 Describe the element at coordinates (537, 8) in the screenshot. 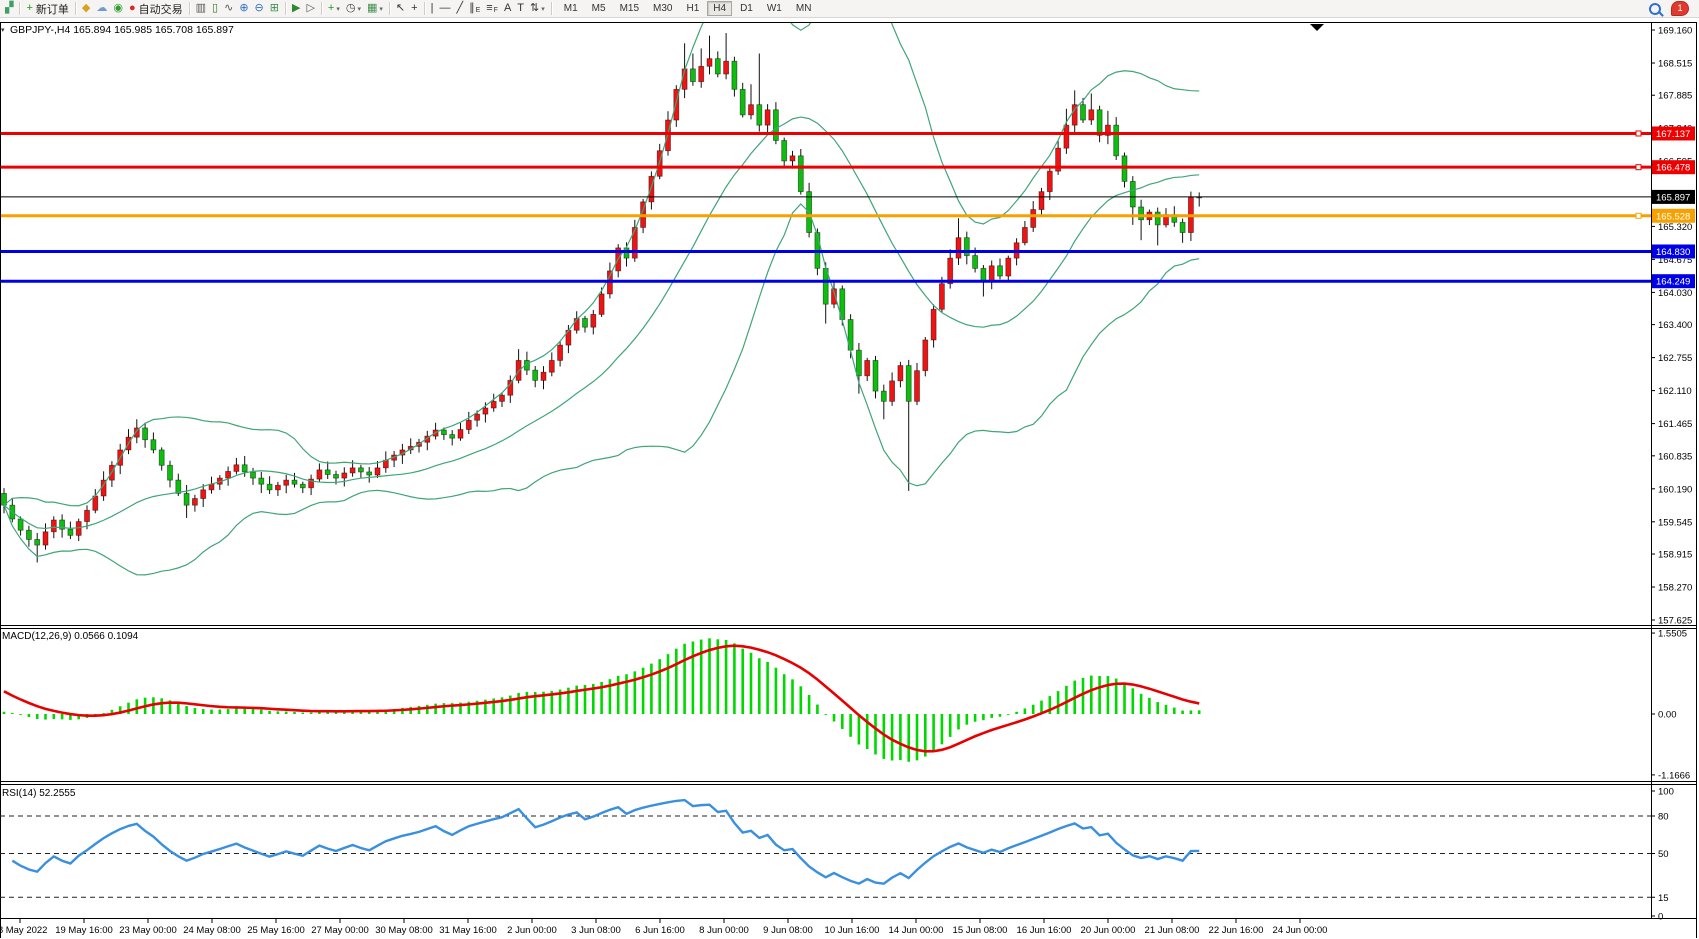

I see `arrows-icon: ⇅ ▾` at that location.